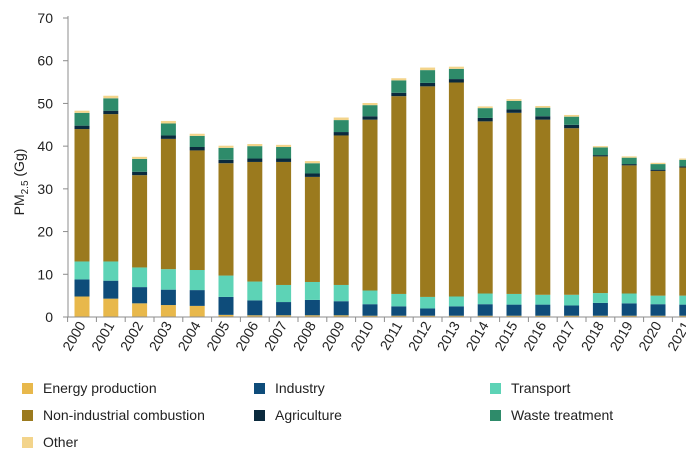 The height and width of the screenshot is (450, 686). Describe the element at coordinates (305, 335) in the screenshot. I see `x-tick-label-2008: 2008` at that location.